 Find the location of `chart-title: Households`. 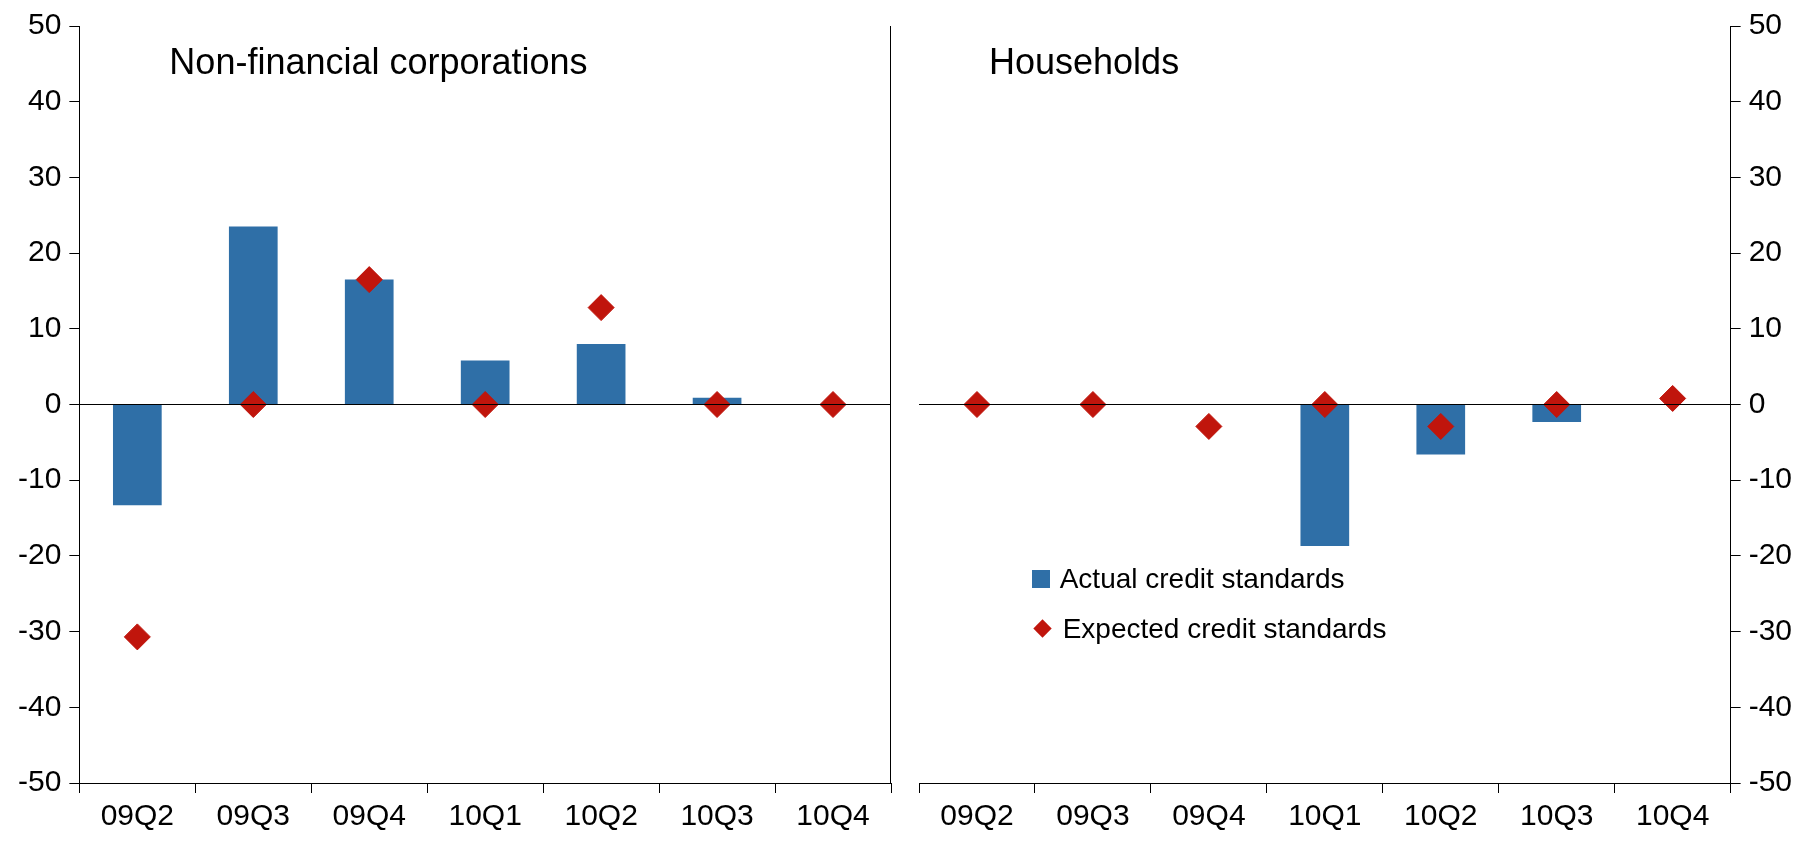

chart-title: Households is located at coordinates (1084, 61).